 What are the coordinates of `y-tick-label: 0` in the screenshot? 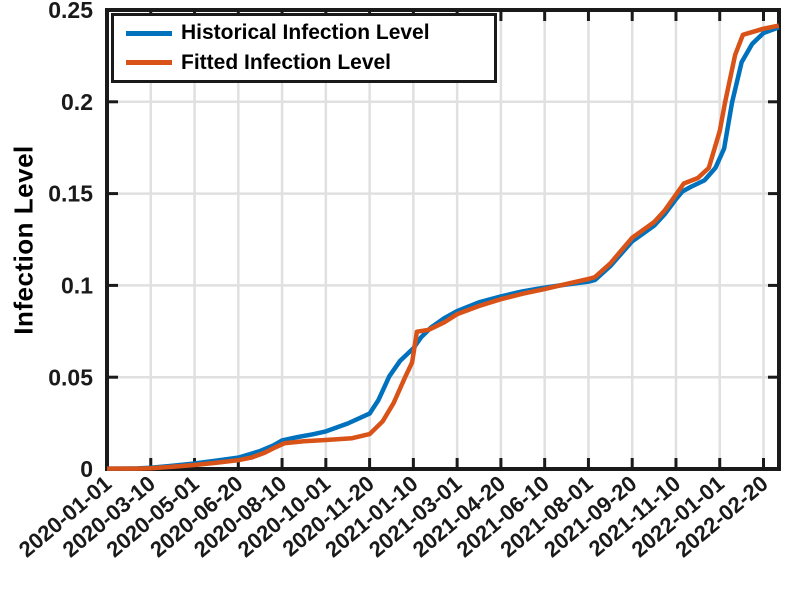 It's located at (86, 469).